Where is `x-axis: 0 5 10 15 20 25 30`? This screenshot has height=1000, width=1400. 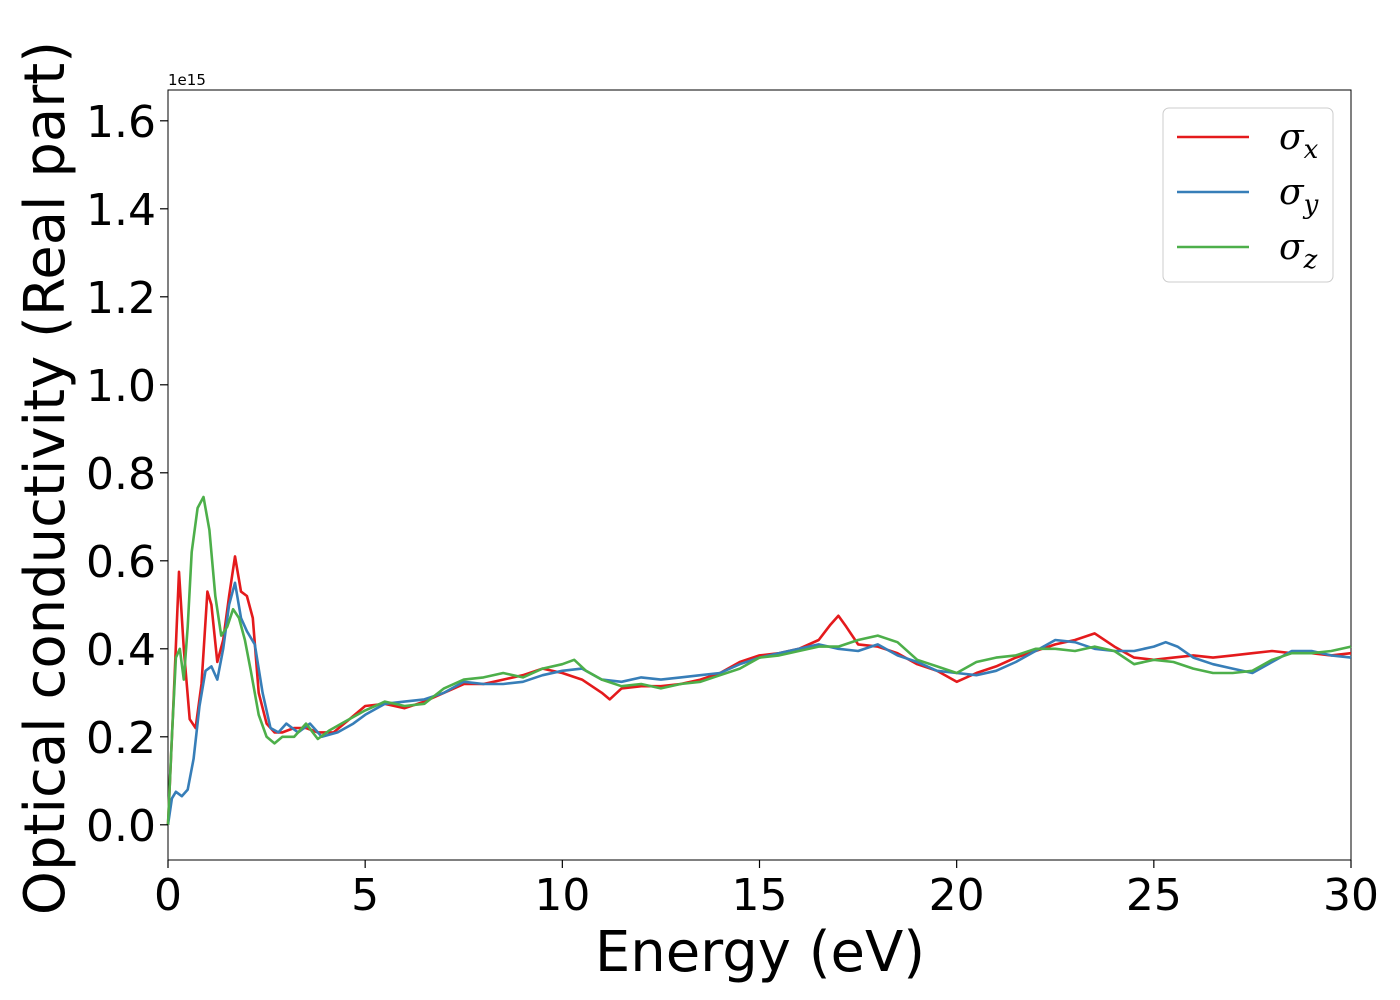 x-axis: 0 5 10 15 20 25 30 is located at coordinates (766, 890).